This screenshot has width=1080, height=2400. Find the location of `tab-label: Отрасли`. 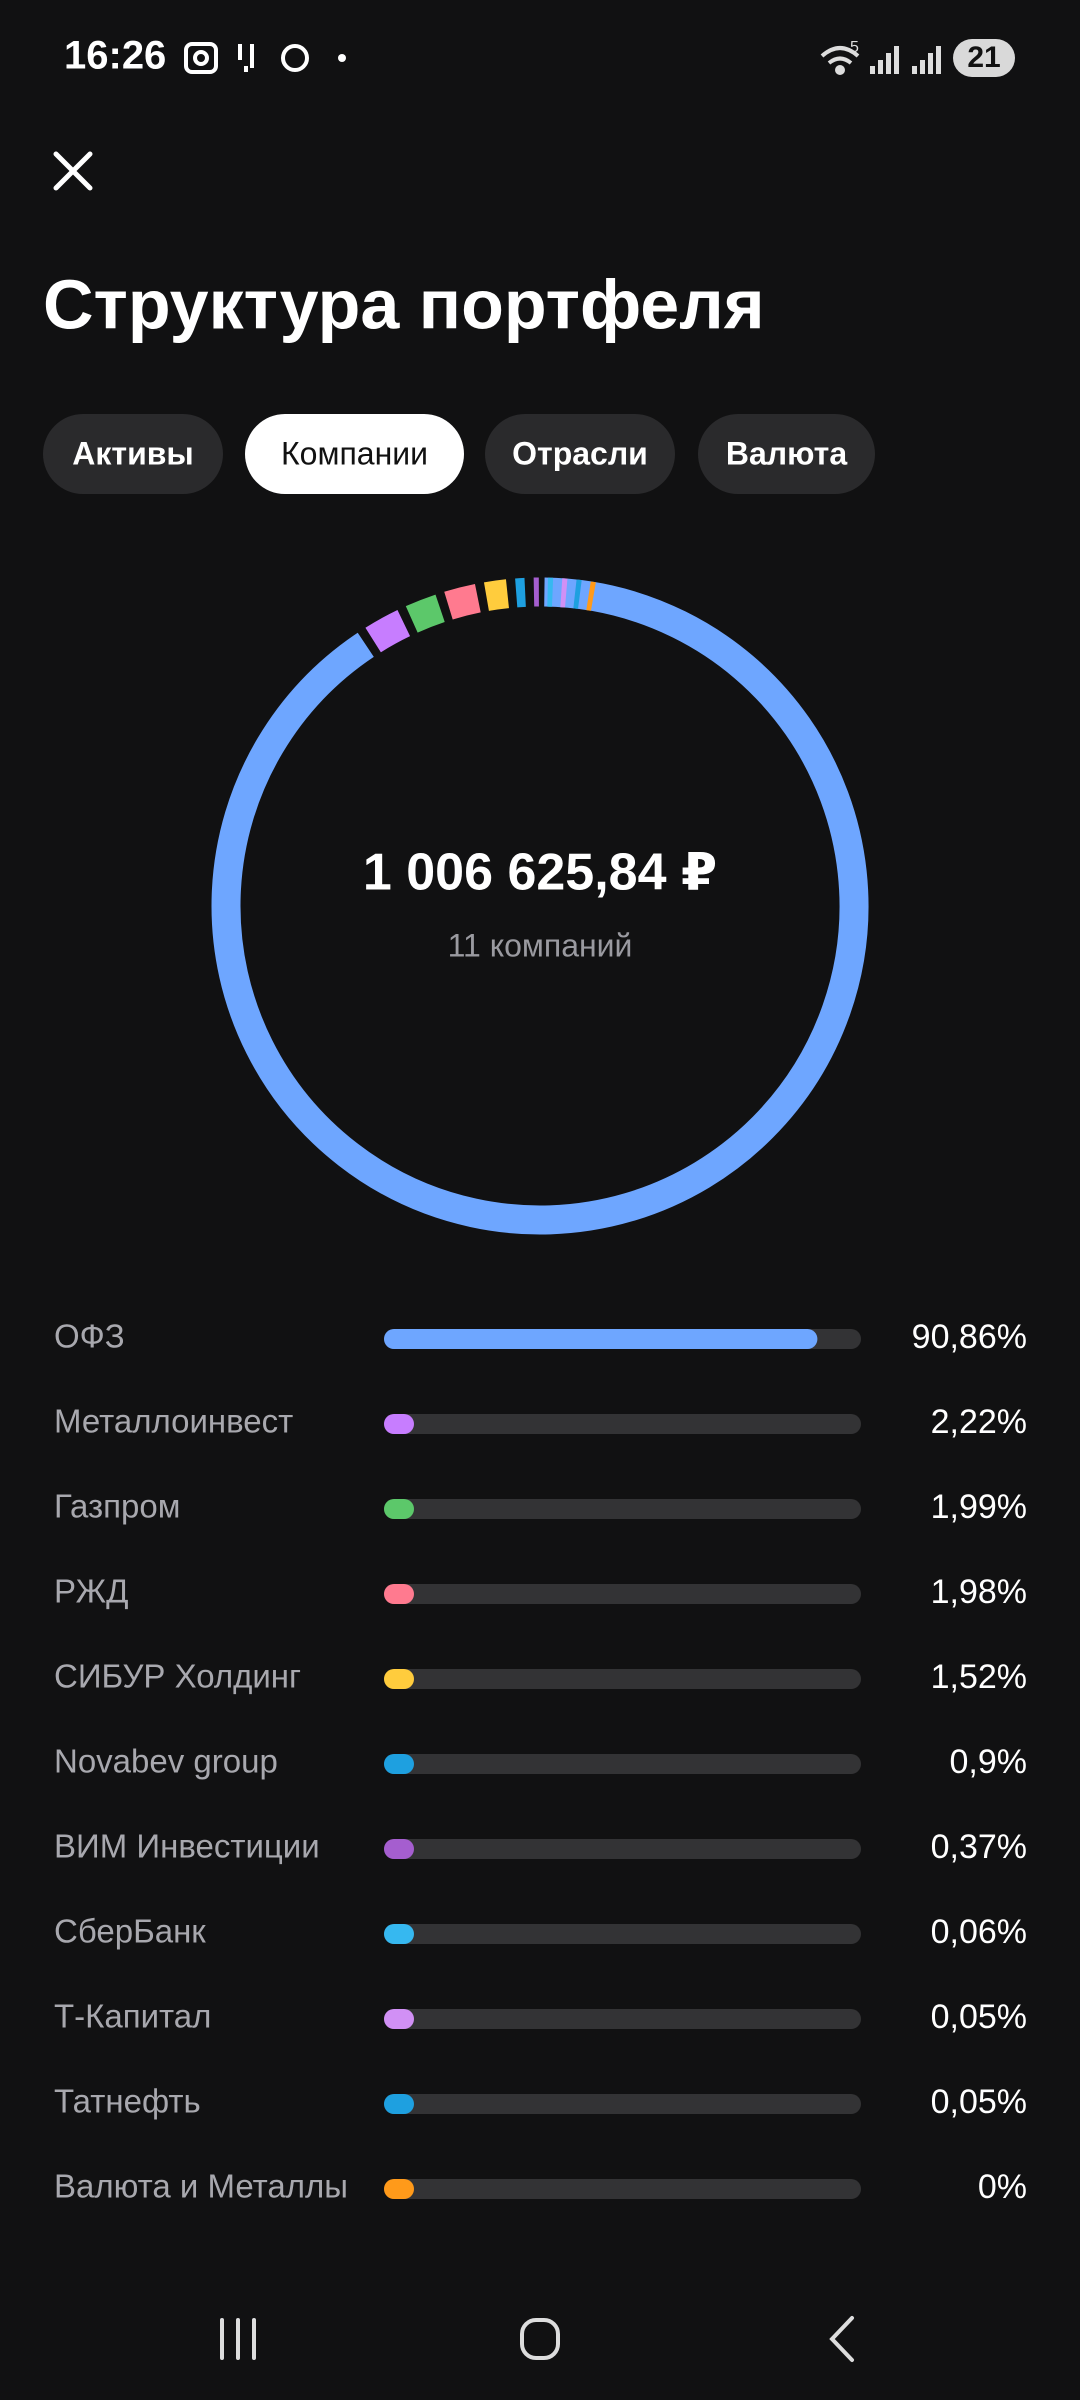

tab-label: Отрасли is located at coordinates (580, 453).